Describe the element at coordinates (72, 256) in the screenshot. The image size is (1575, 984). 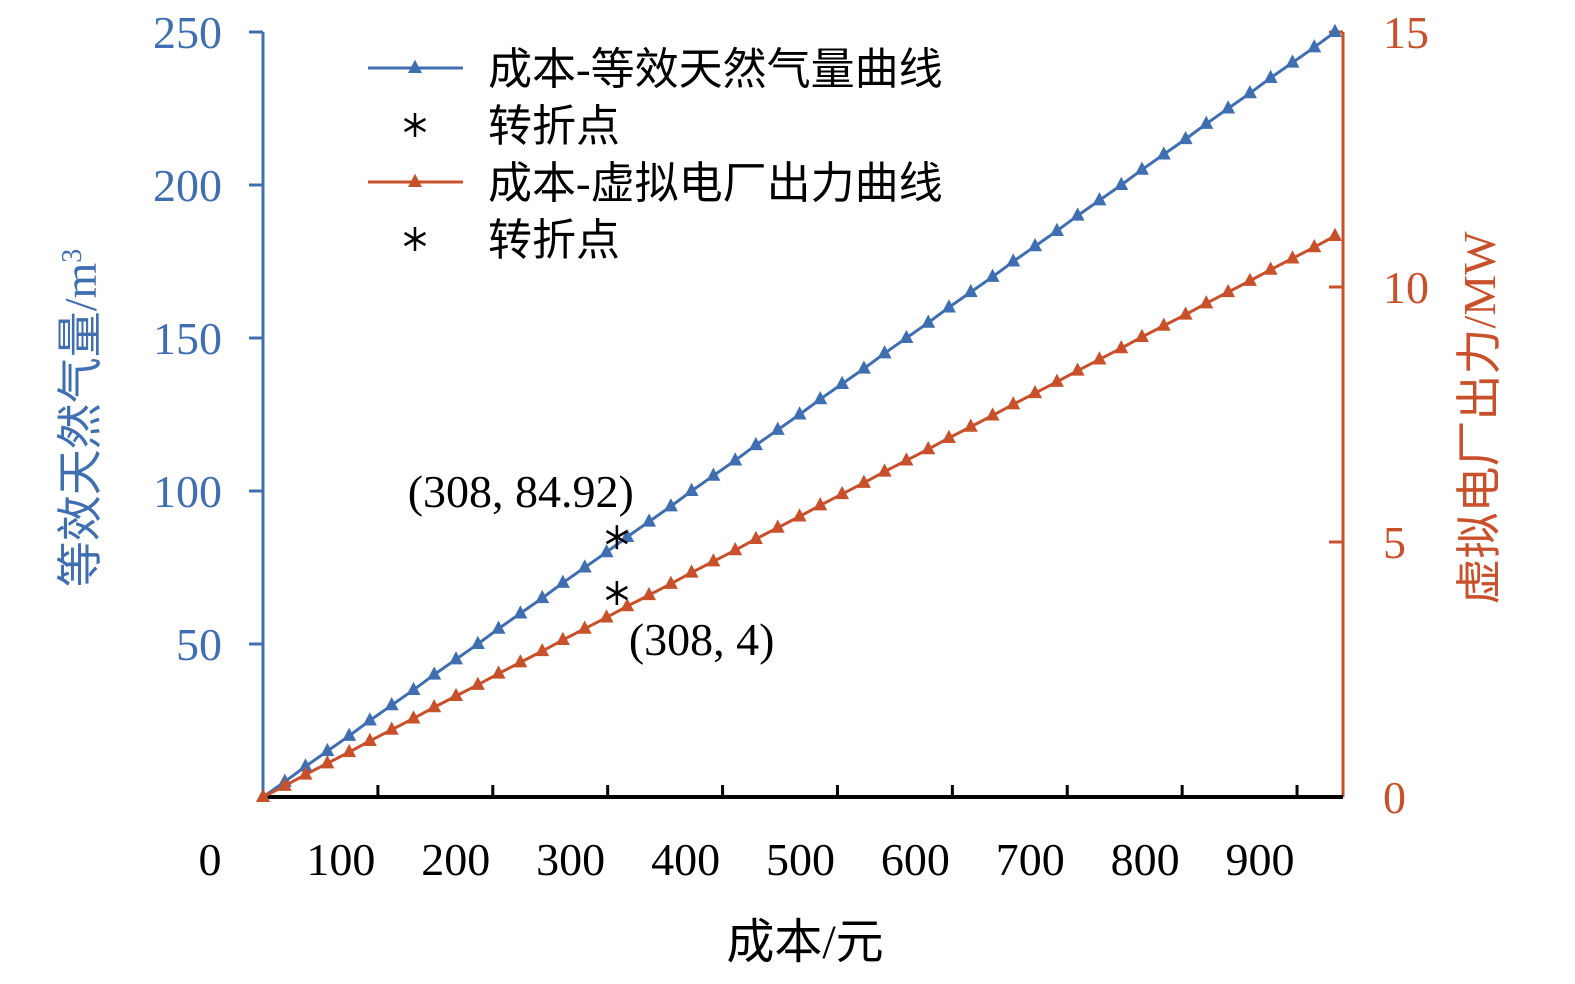
I see `y-axis-left-label-sup: 3` at that location.